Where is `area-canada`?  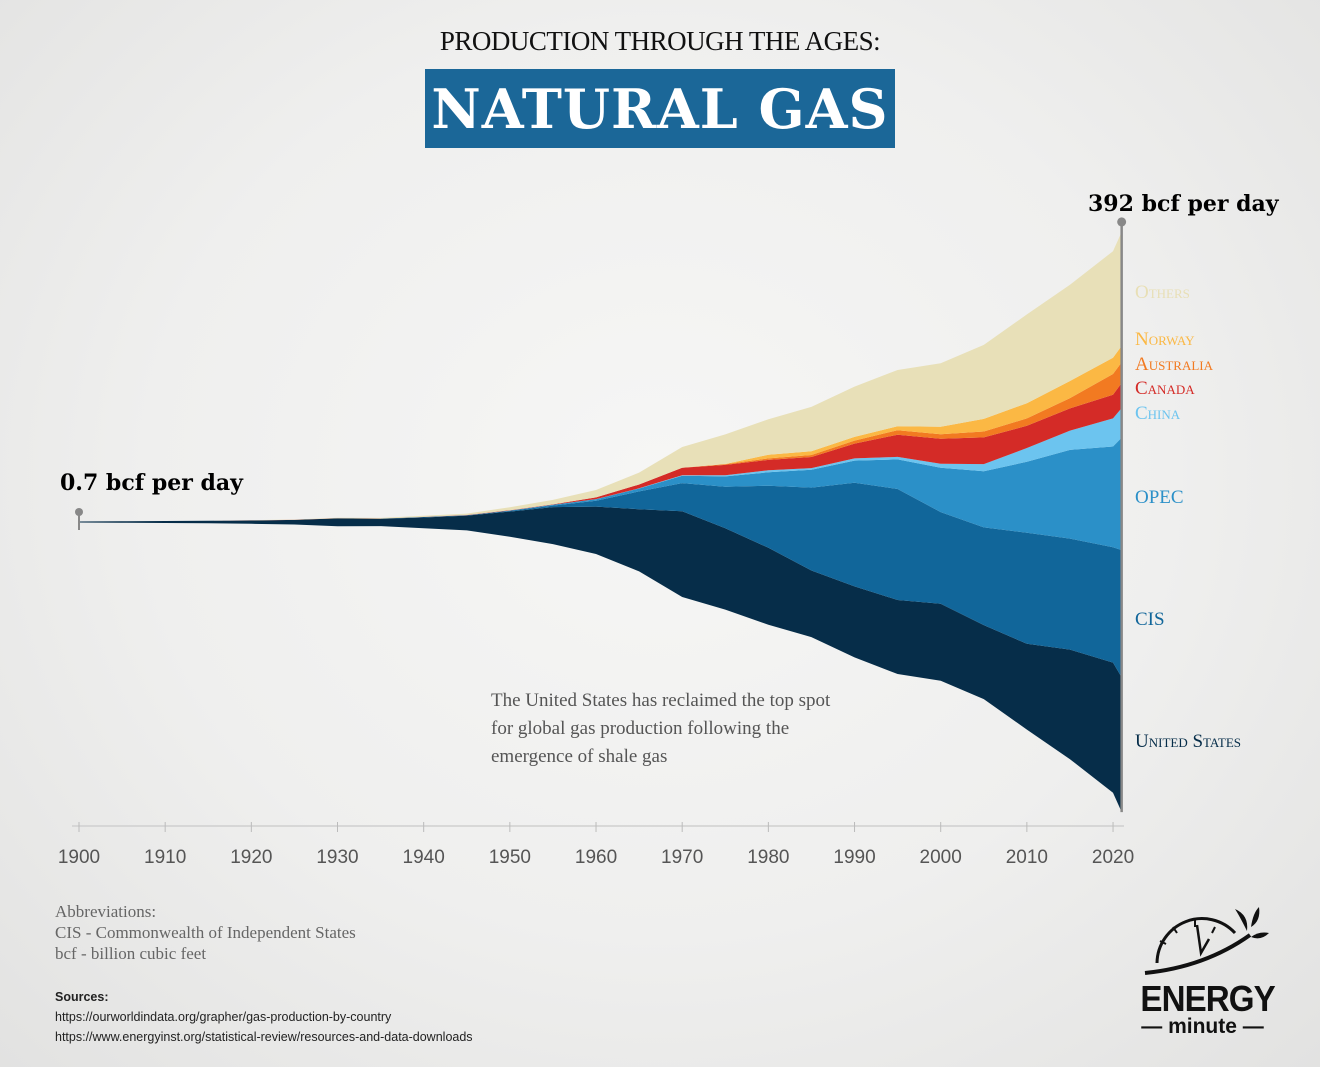 area-canada is located at coordinates (600, 452).